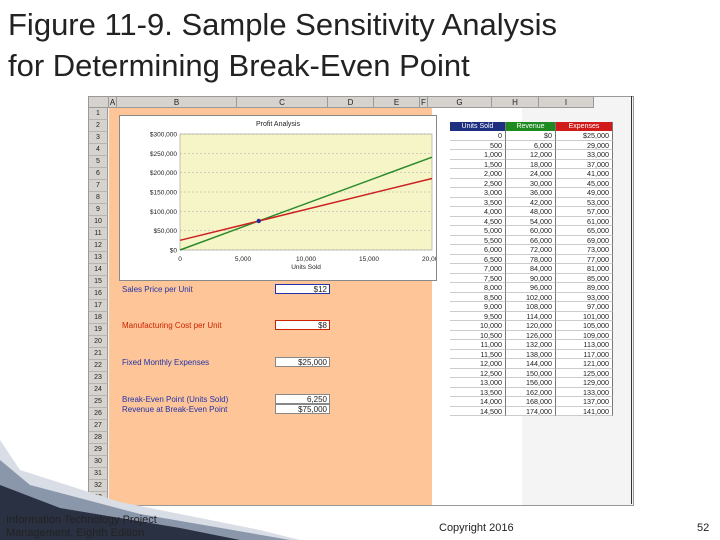 This screenshot has width=720, height=540. I want to click on column-header-f: F, so click(424, 102).